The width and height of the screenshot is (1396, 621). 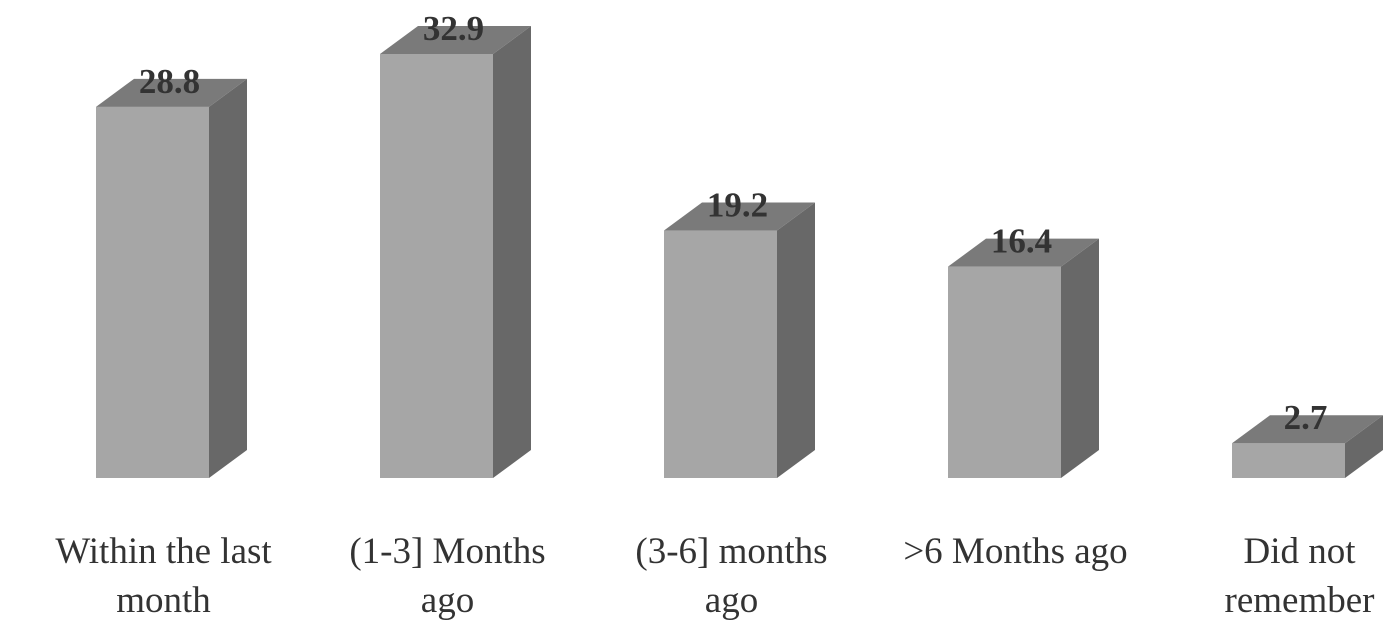 I want to click on category-label-line: >6 Months ago, so click(x=1015, y=551).